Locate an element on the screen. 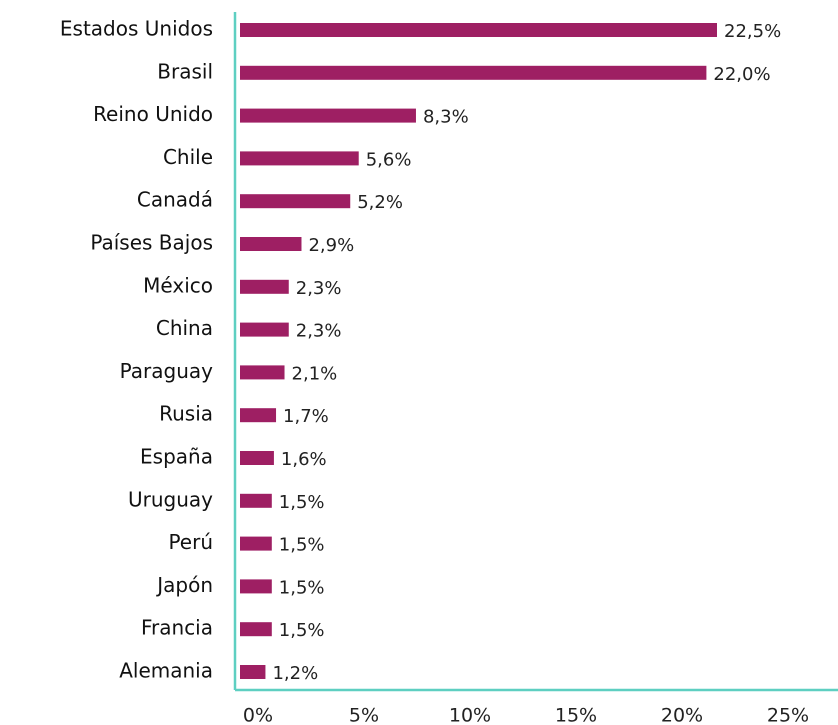 The width and height of the screenshot is (838, 725). x-tick-label: 15% is located at coordinates (576, 715).